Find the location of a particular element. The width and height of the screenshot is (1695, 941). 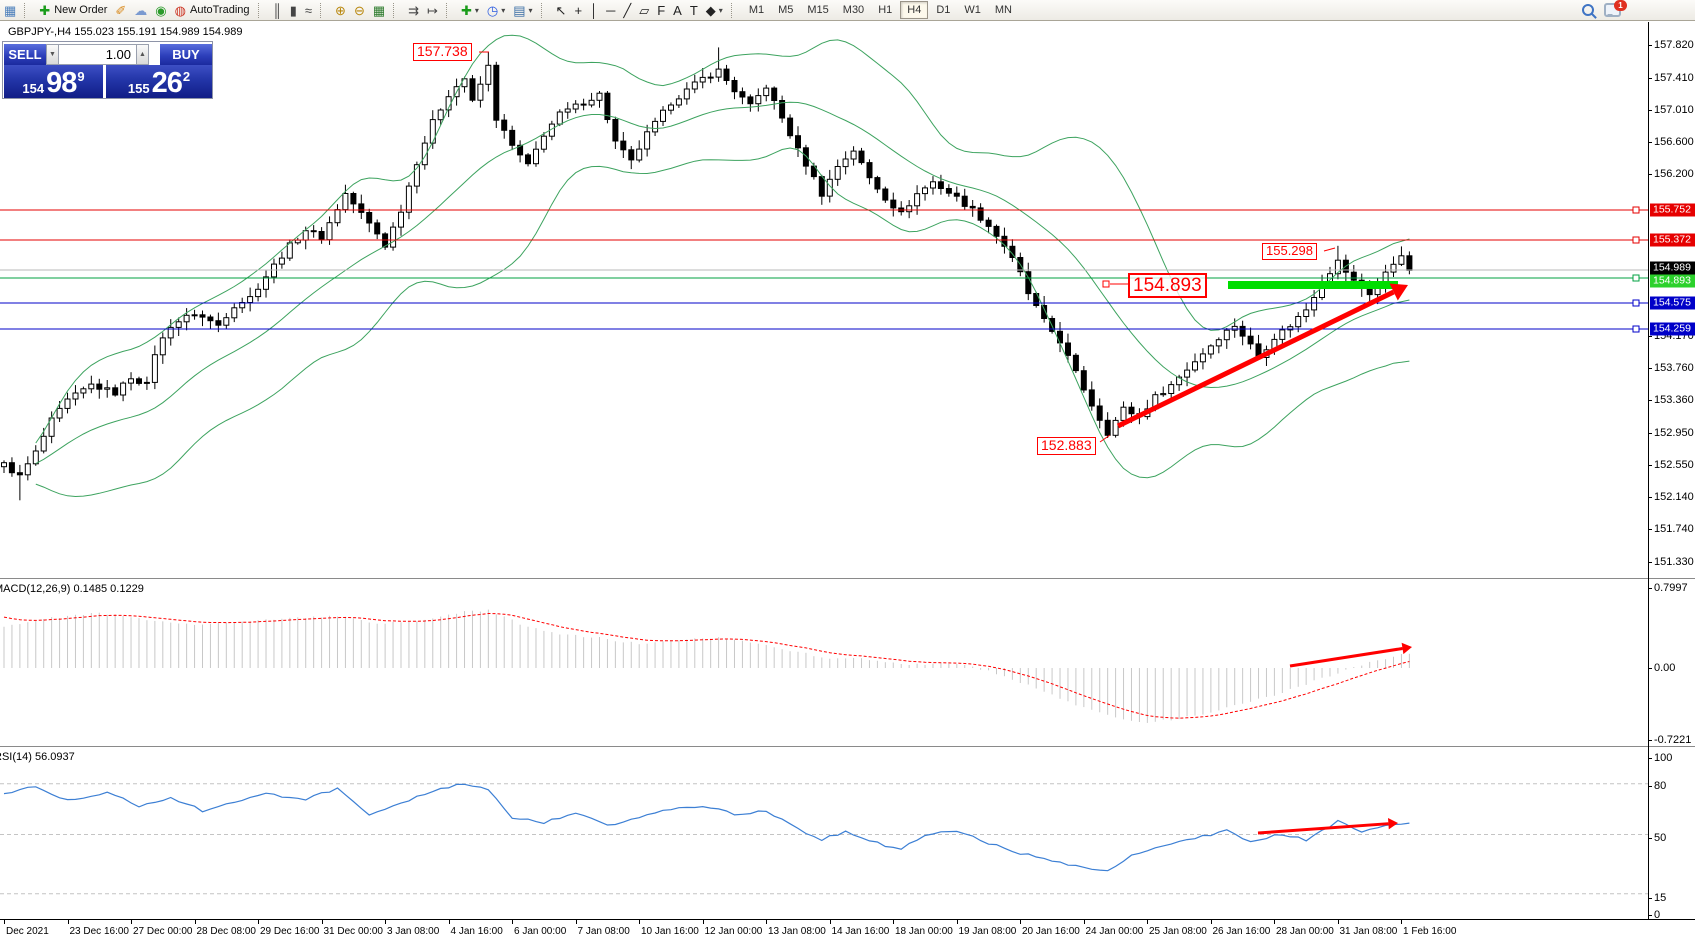

timeframe-M5: M5 is located at coordinates (786, 10).